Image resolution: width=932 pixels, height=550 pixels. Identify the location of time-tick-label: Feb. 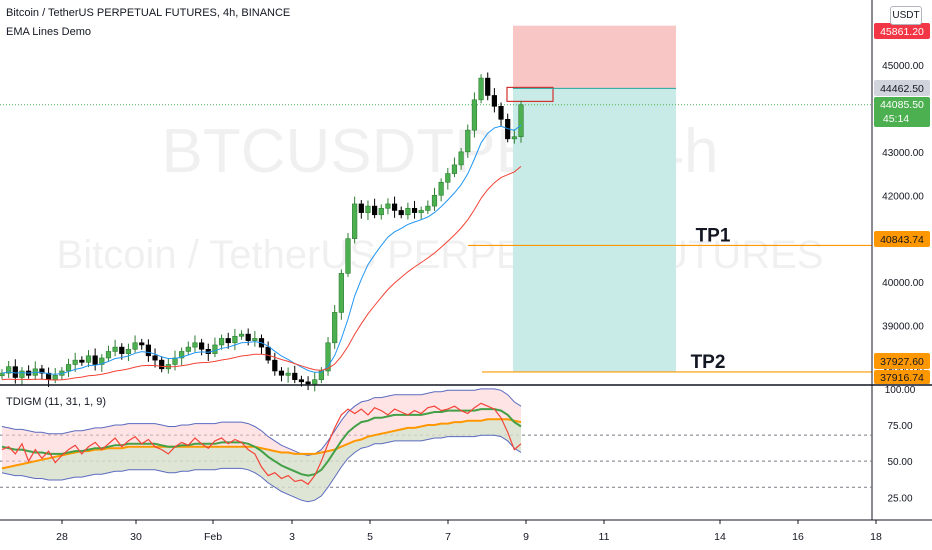
(213, 537).